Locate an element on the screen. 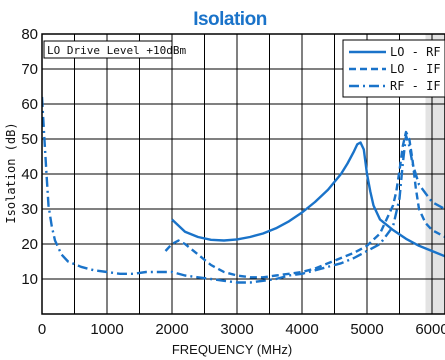  x-tick-label: 4000 is located at coordinates (301, 329).